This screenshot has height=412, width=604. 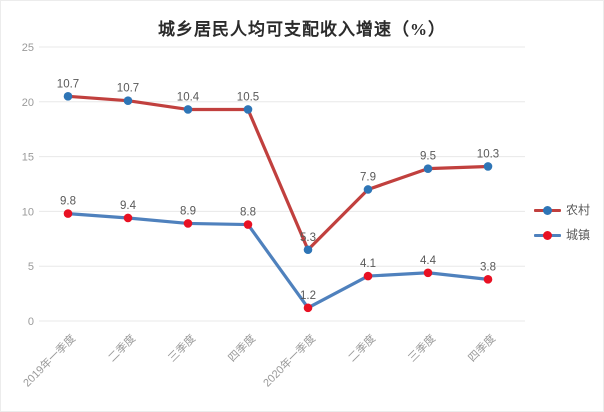 I want to click on rural-line-marker-swatch, so click(x=547, y=210).